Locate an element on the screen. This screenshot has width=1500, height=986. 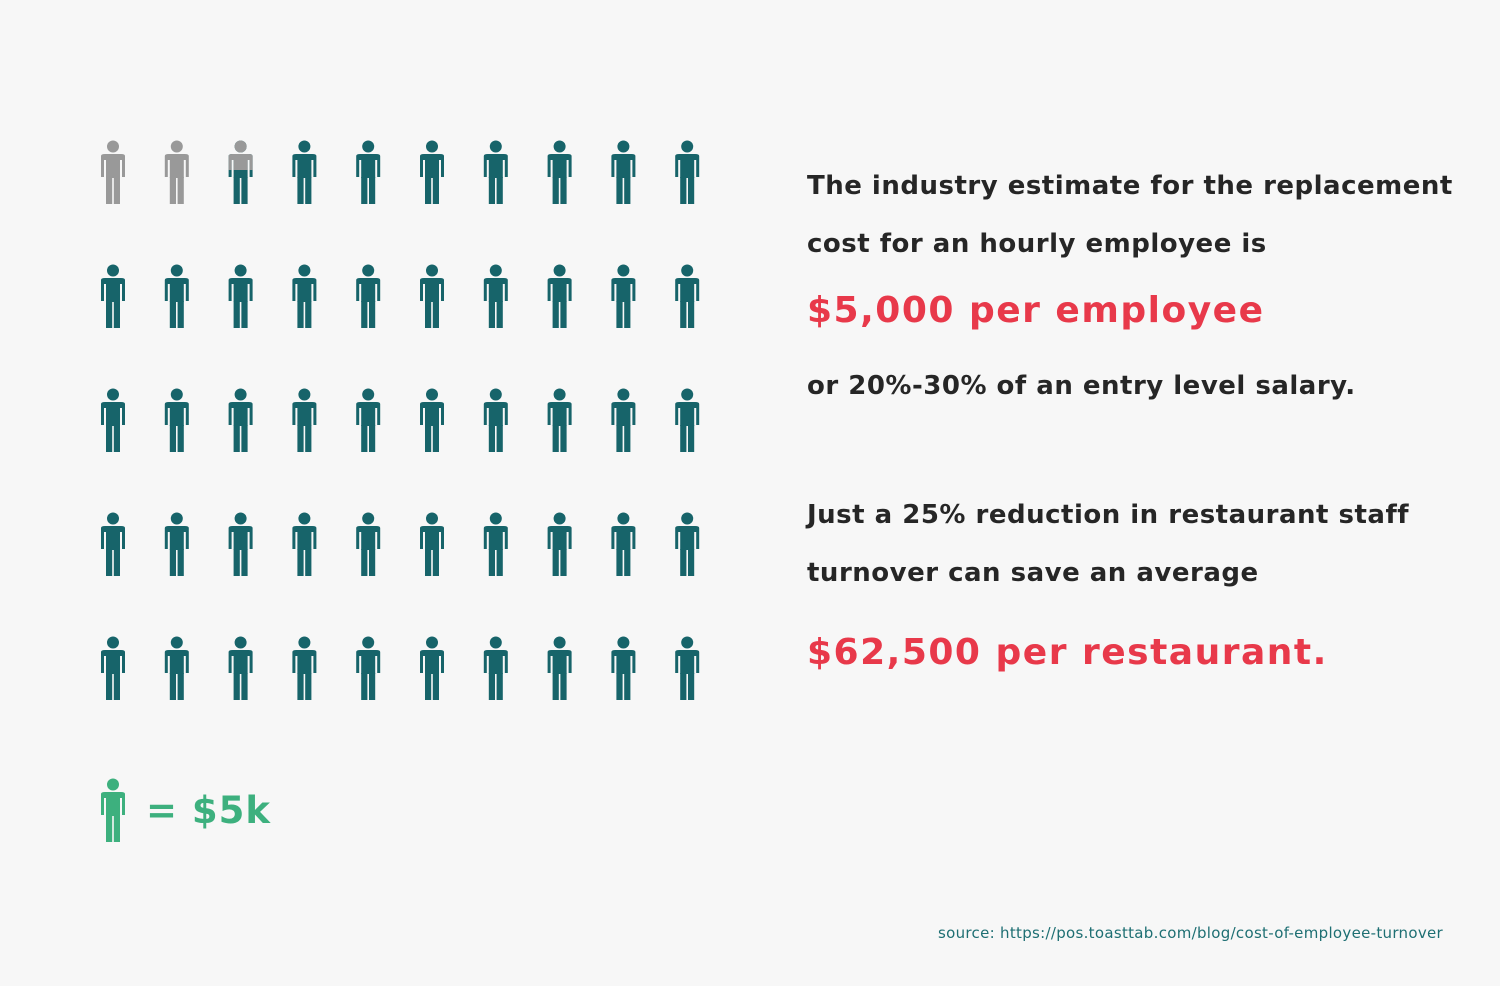
paragraph-2-line-2: turnover can save an average is located at coordinates (1033, 573).